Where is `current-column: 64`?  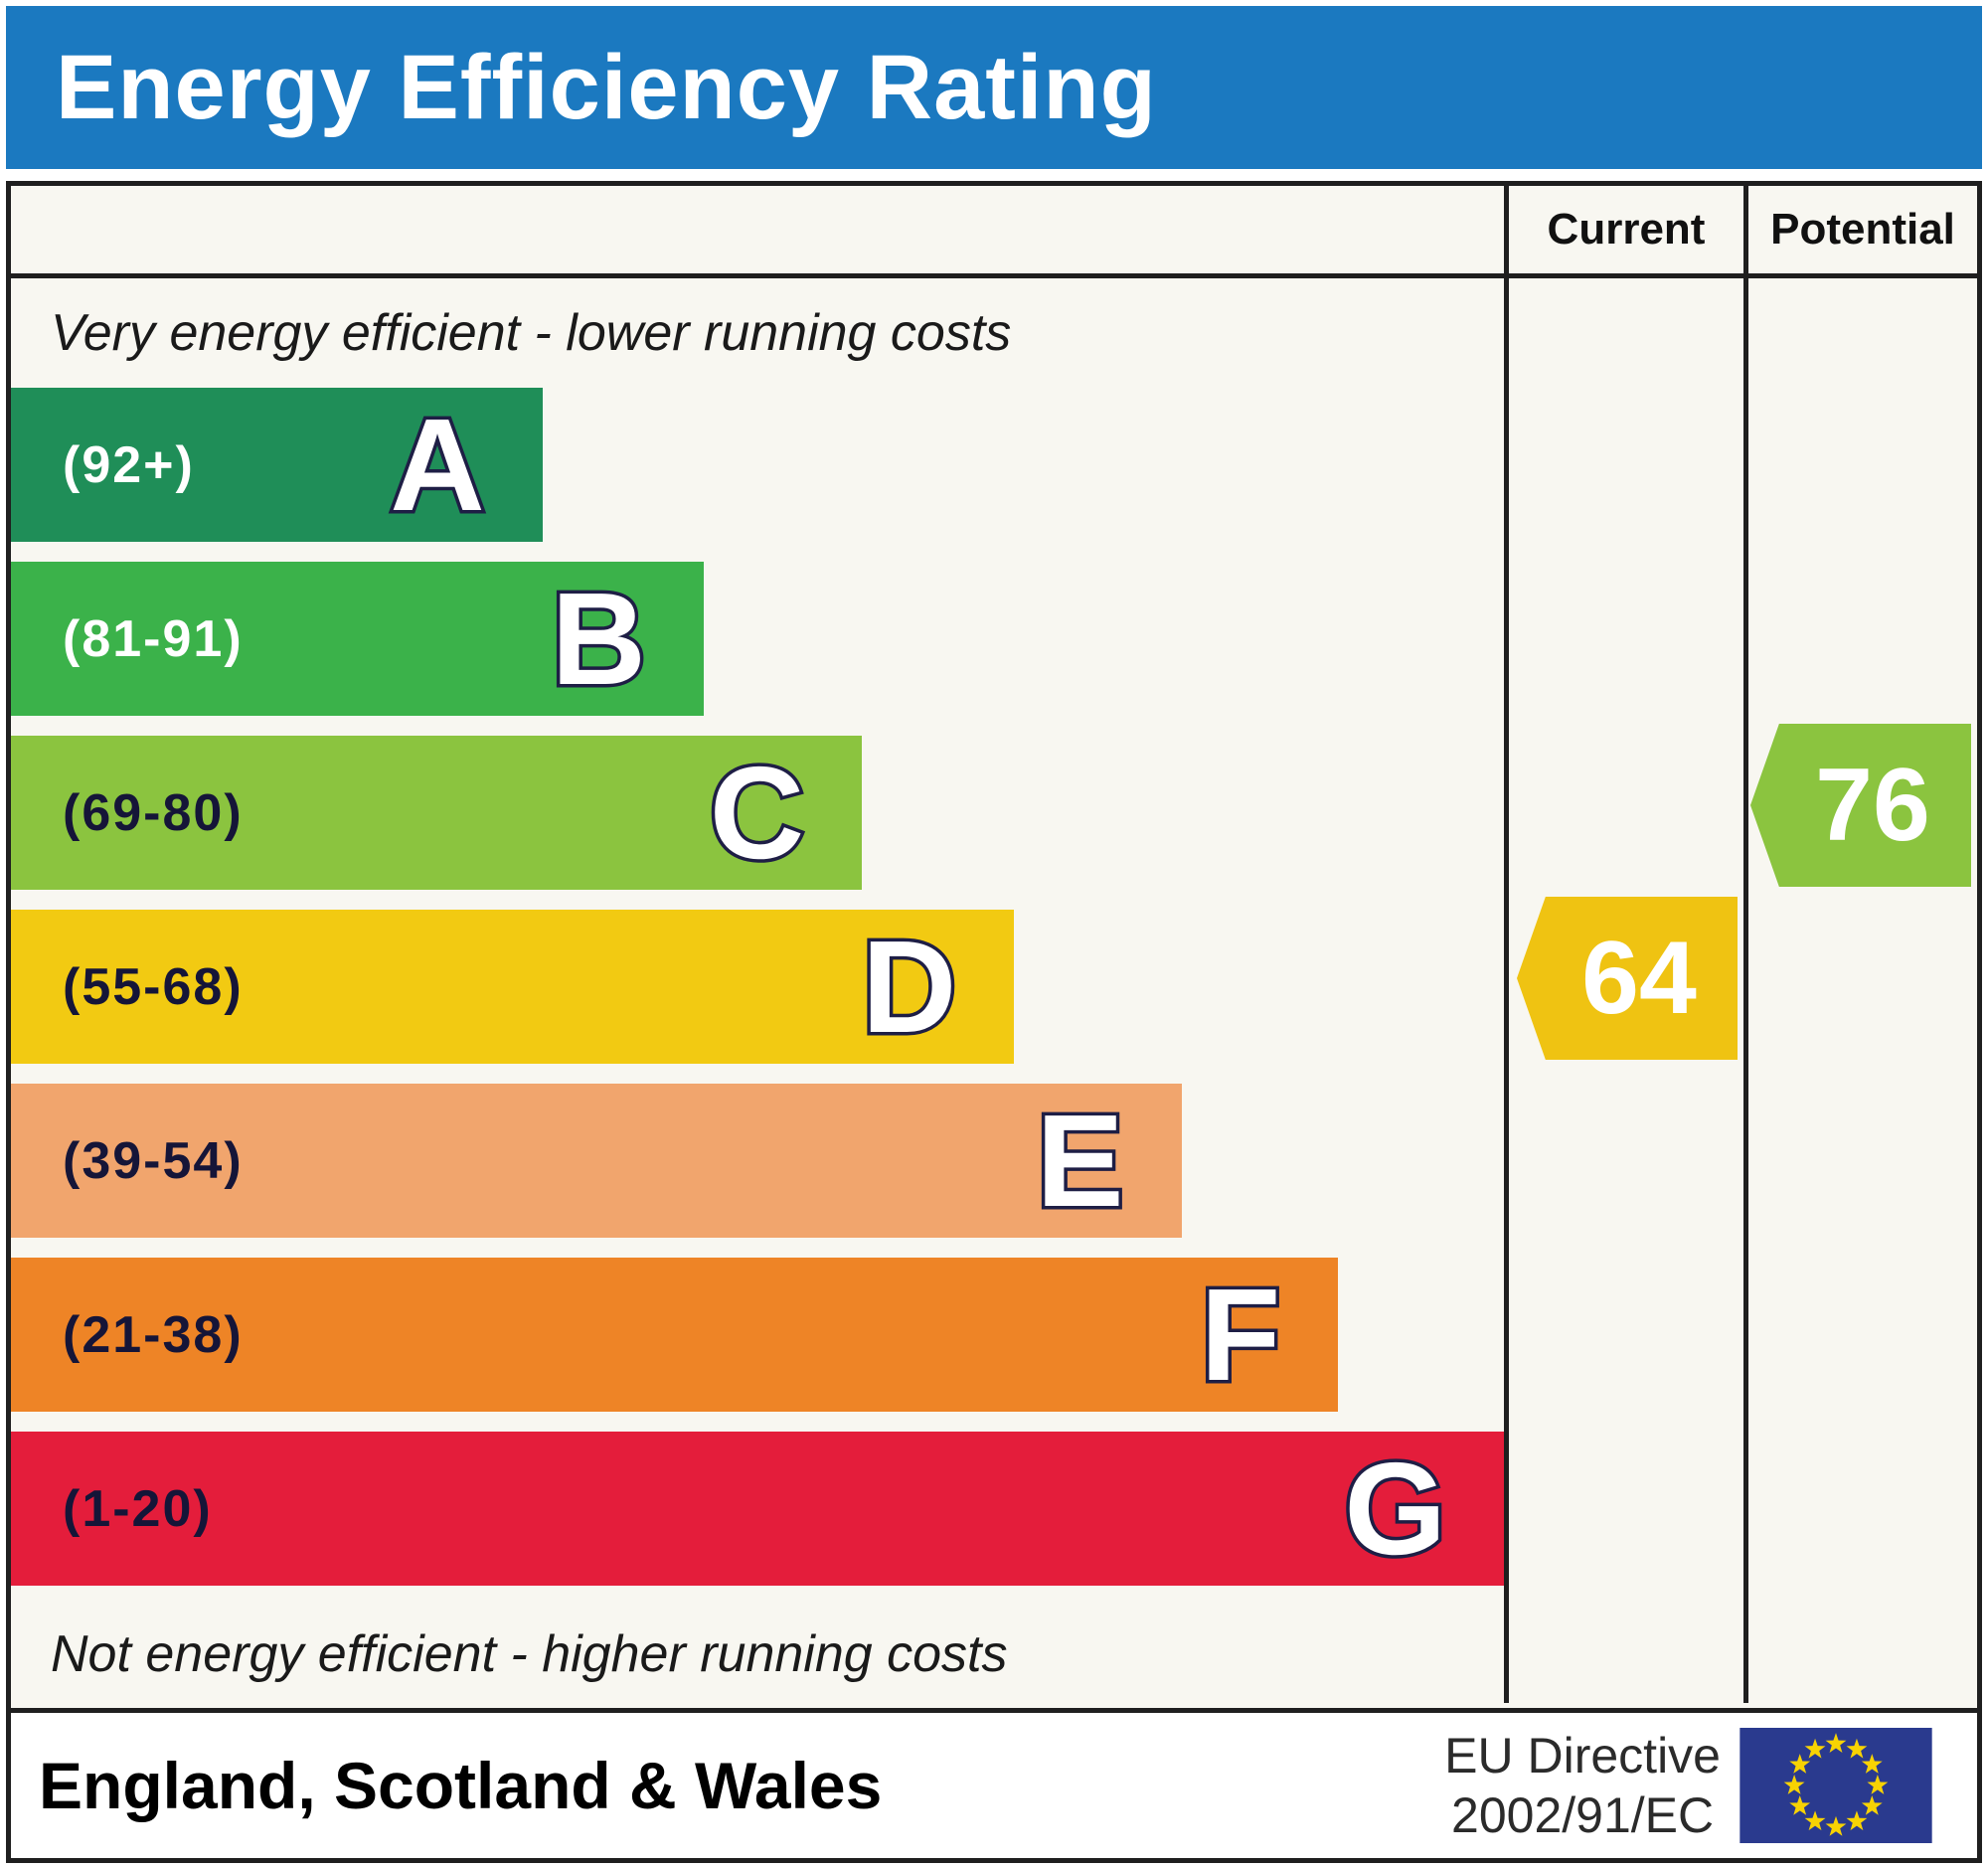 current-column: 64 is located at coordinates (1623, 990).